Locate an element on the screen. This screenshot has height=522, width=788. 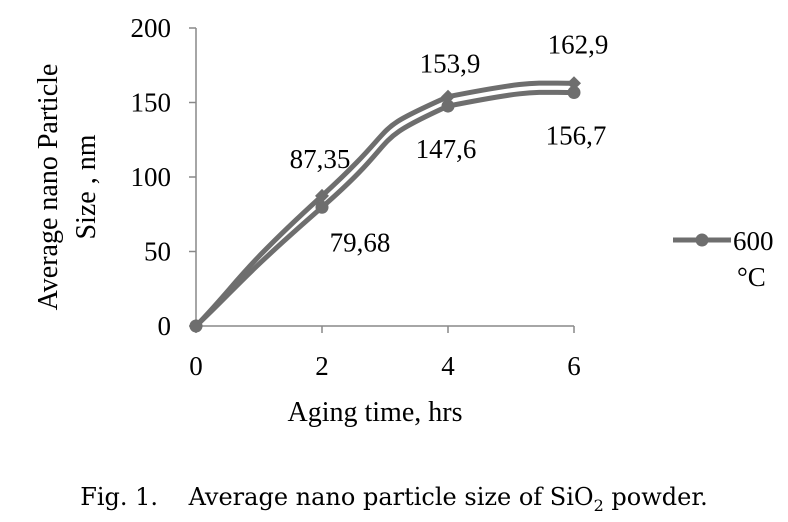
data-label: 87,35 is located at coordinates (320, 159).